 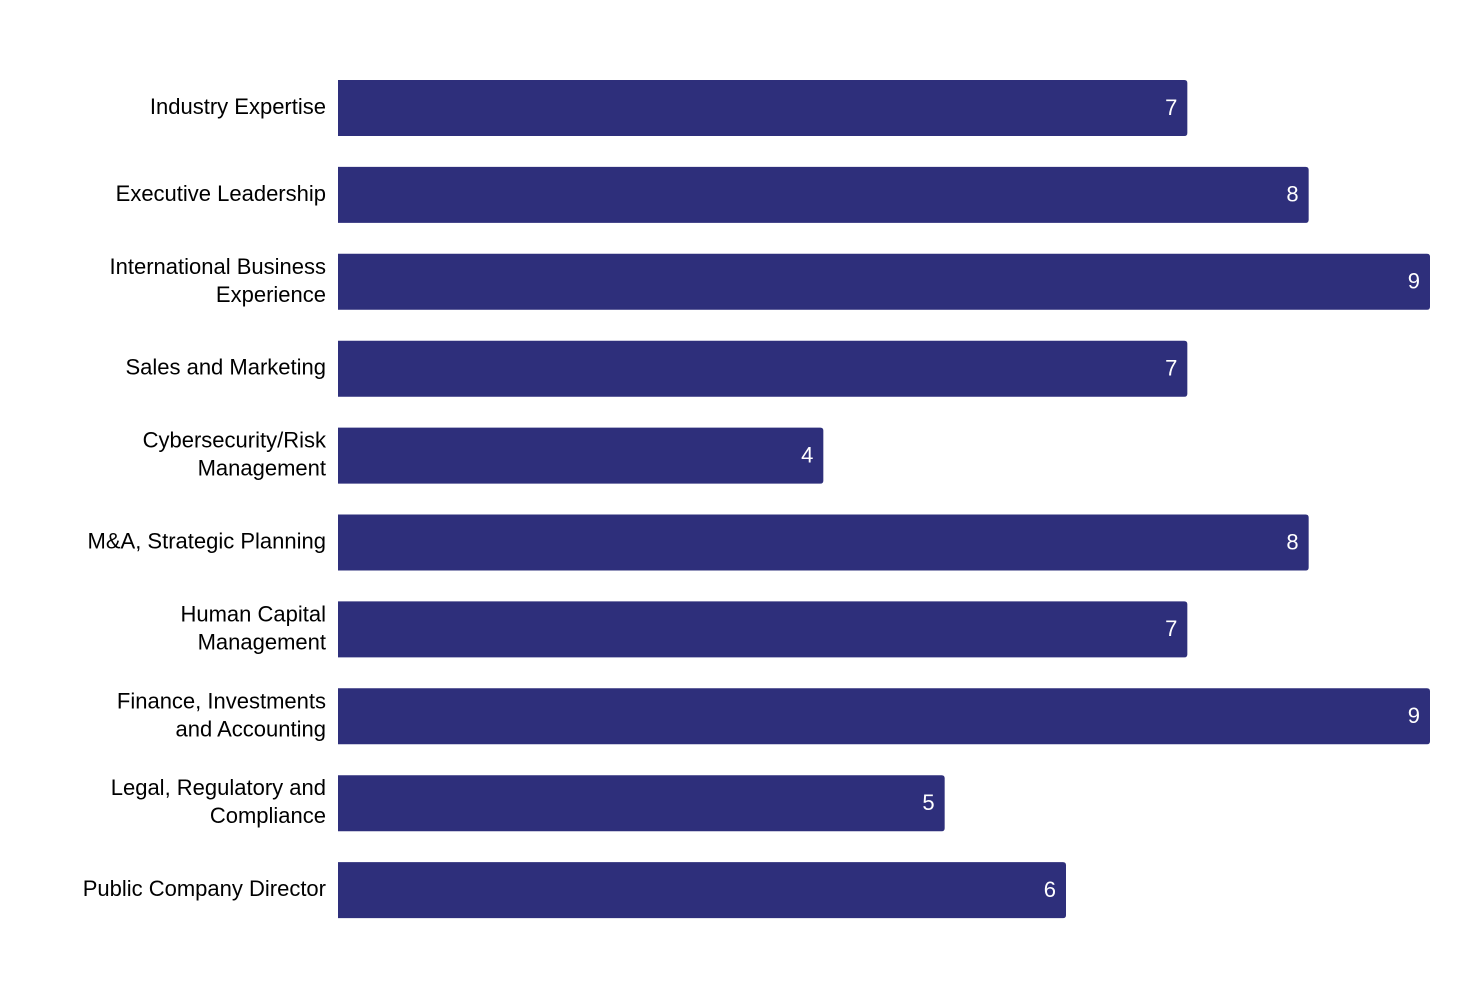 What do you see at coordinates (1050, 889) in the screenshot?
I see `value-label: 6` at bounding box center [1050, 889].